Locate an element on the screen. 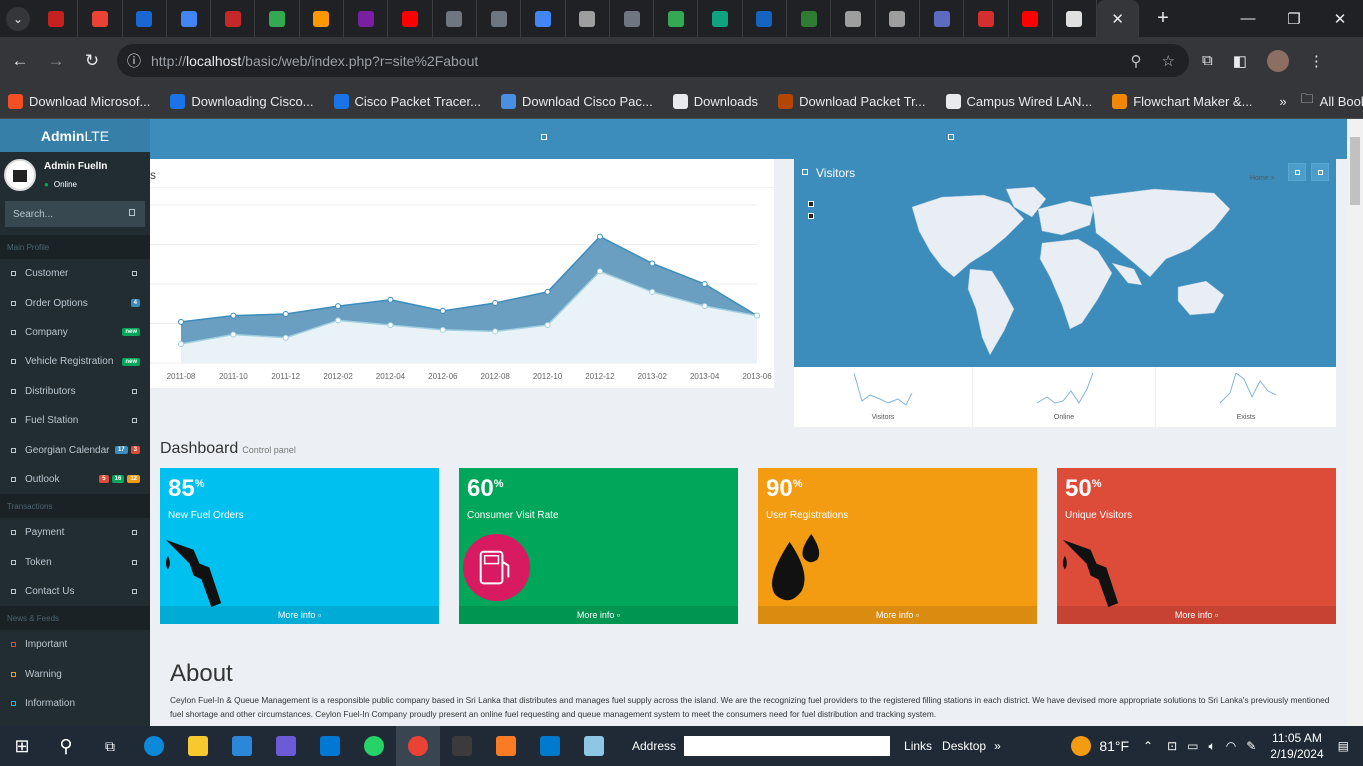 This screenshot has width=1363, height=766. taskbar-search-icon: ⚲ is located at coordinates (66, 745).